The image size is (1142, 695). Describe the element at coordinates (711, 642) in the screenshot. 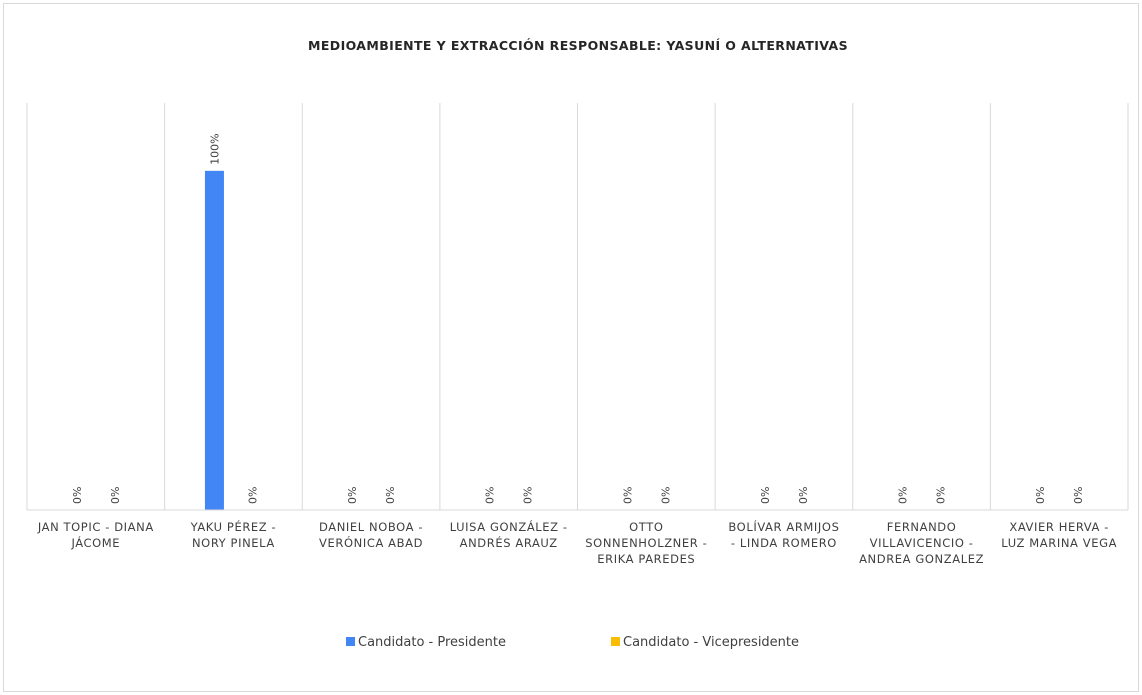

I see `legend-label: Candidato - Vicepresidente` at that location.